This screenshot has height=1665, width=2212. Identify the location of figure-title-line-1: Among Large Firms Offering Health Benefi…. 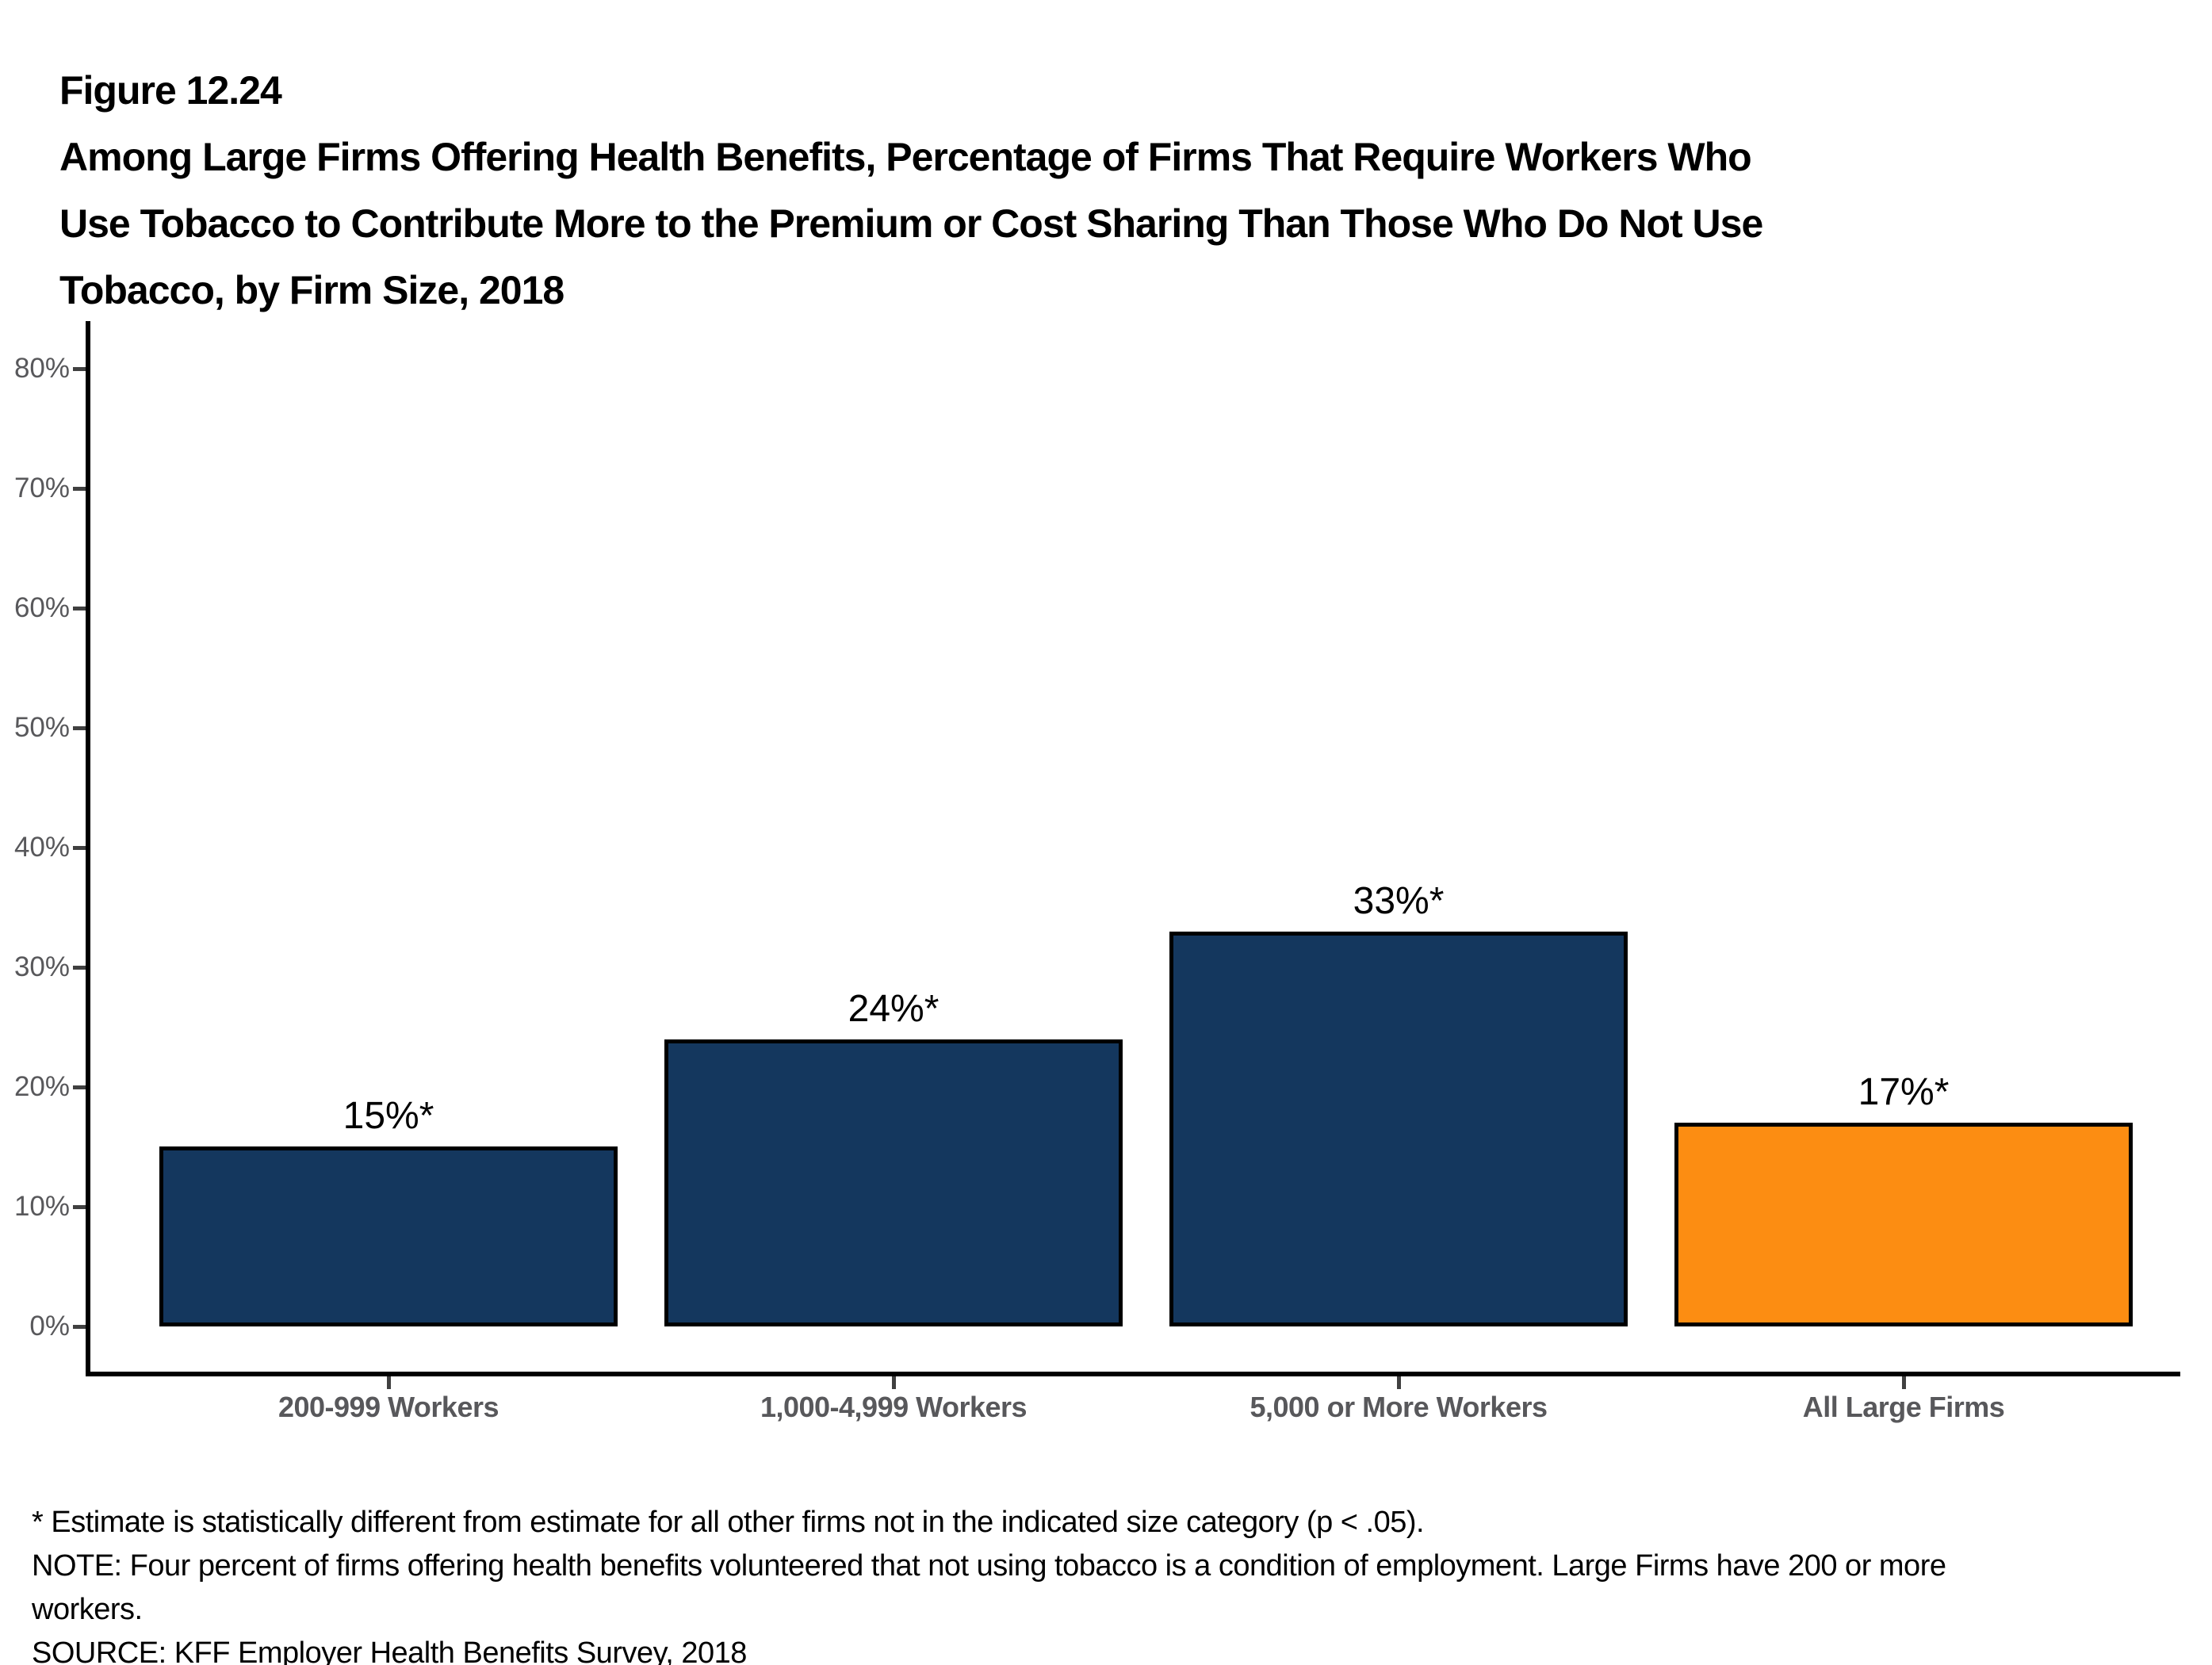
(905, 157).